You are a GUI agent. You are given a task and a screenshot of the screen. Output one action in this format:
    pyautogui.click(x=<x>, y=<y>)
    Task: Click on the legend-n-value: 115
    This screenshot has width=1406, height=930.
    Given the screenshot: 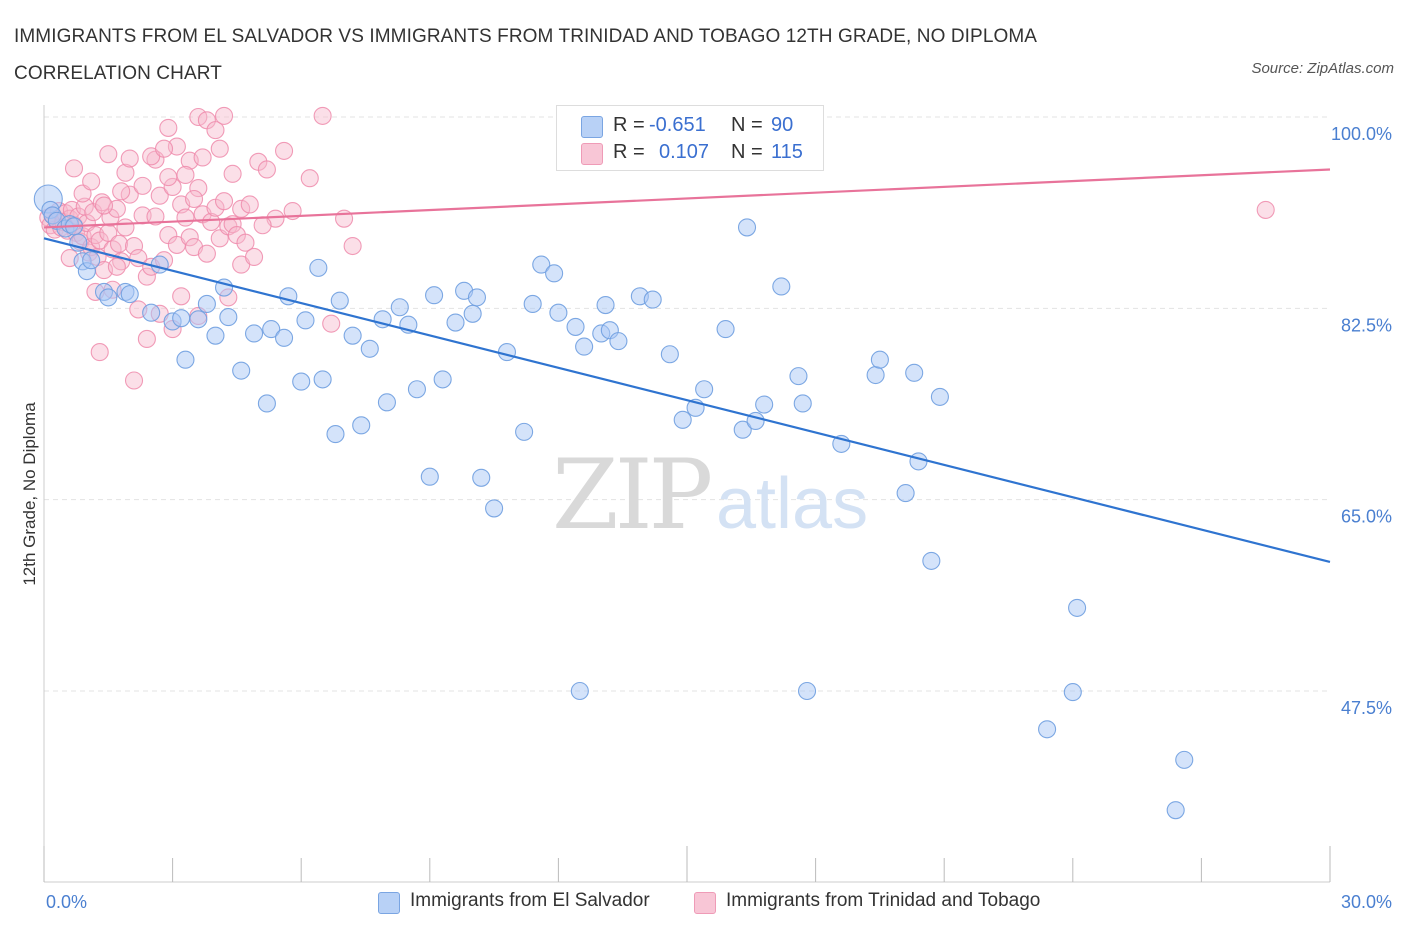 What is the action you would take?
    pyautogui.click(x=787, y=152)
    